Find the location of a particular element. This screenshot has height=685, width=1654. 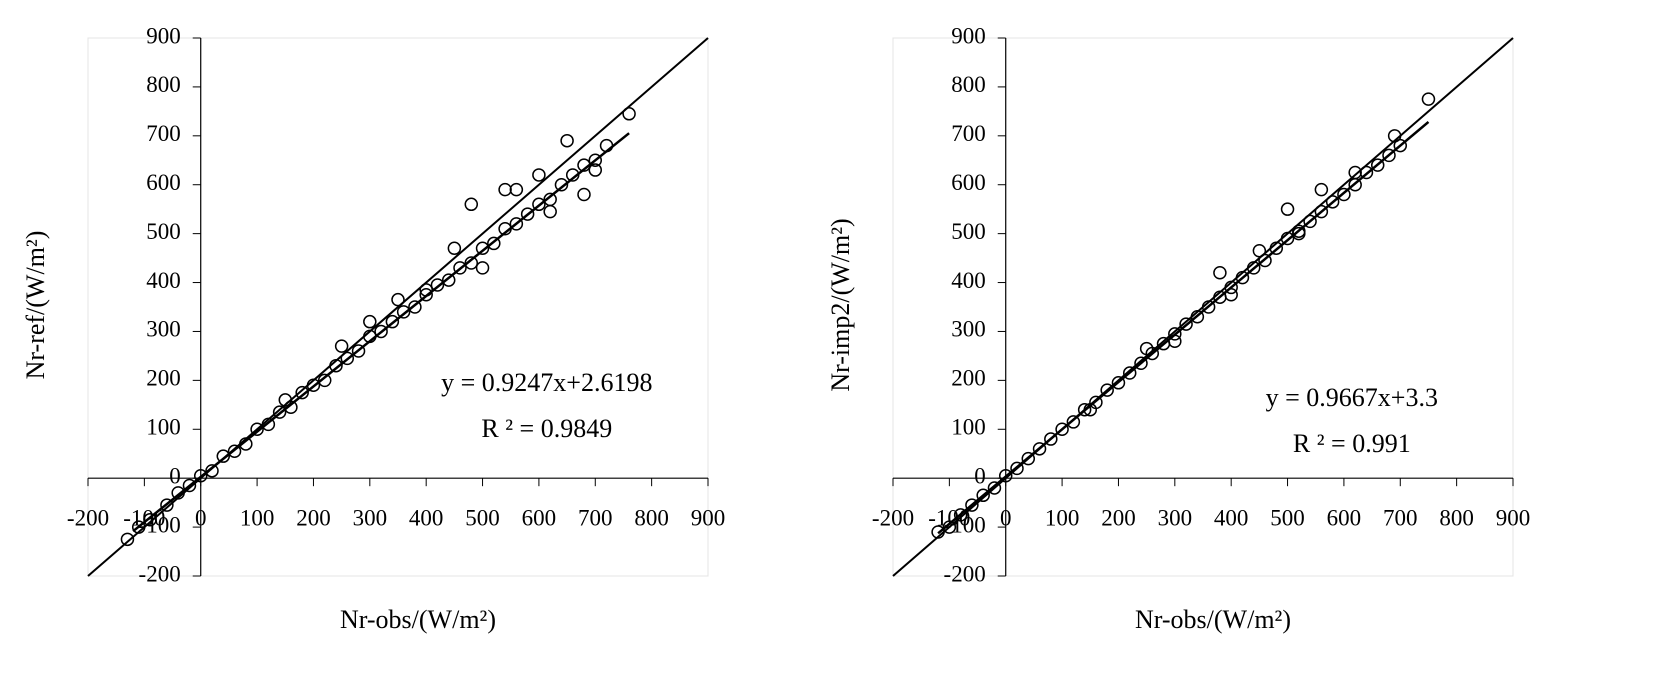

y-axis-title: Nr-ref/(W/m²) is located at coordinates (35, 305).